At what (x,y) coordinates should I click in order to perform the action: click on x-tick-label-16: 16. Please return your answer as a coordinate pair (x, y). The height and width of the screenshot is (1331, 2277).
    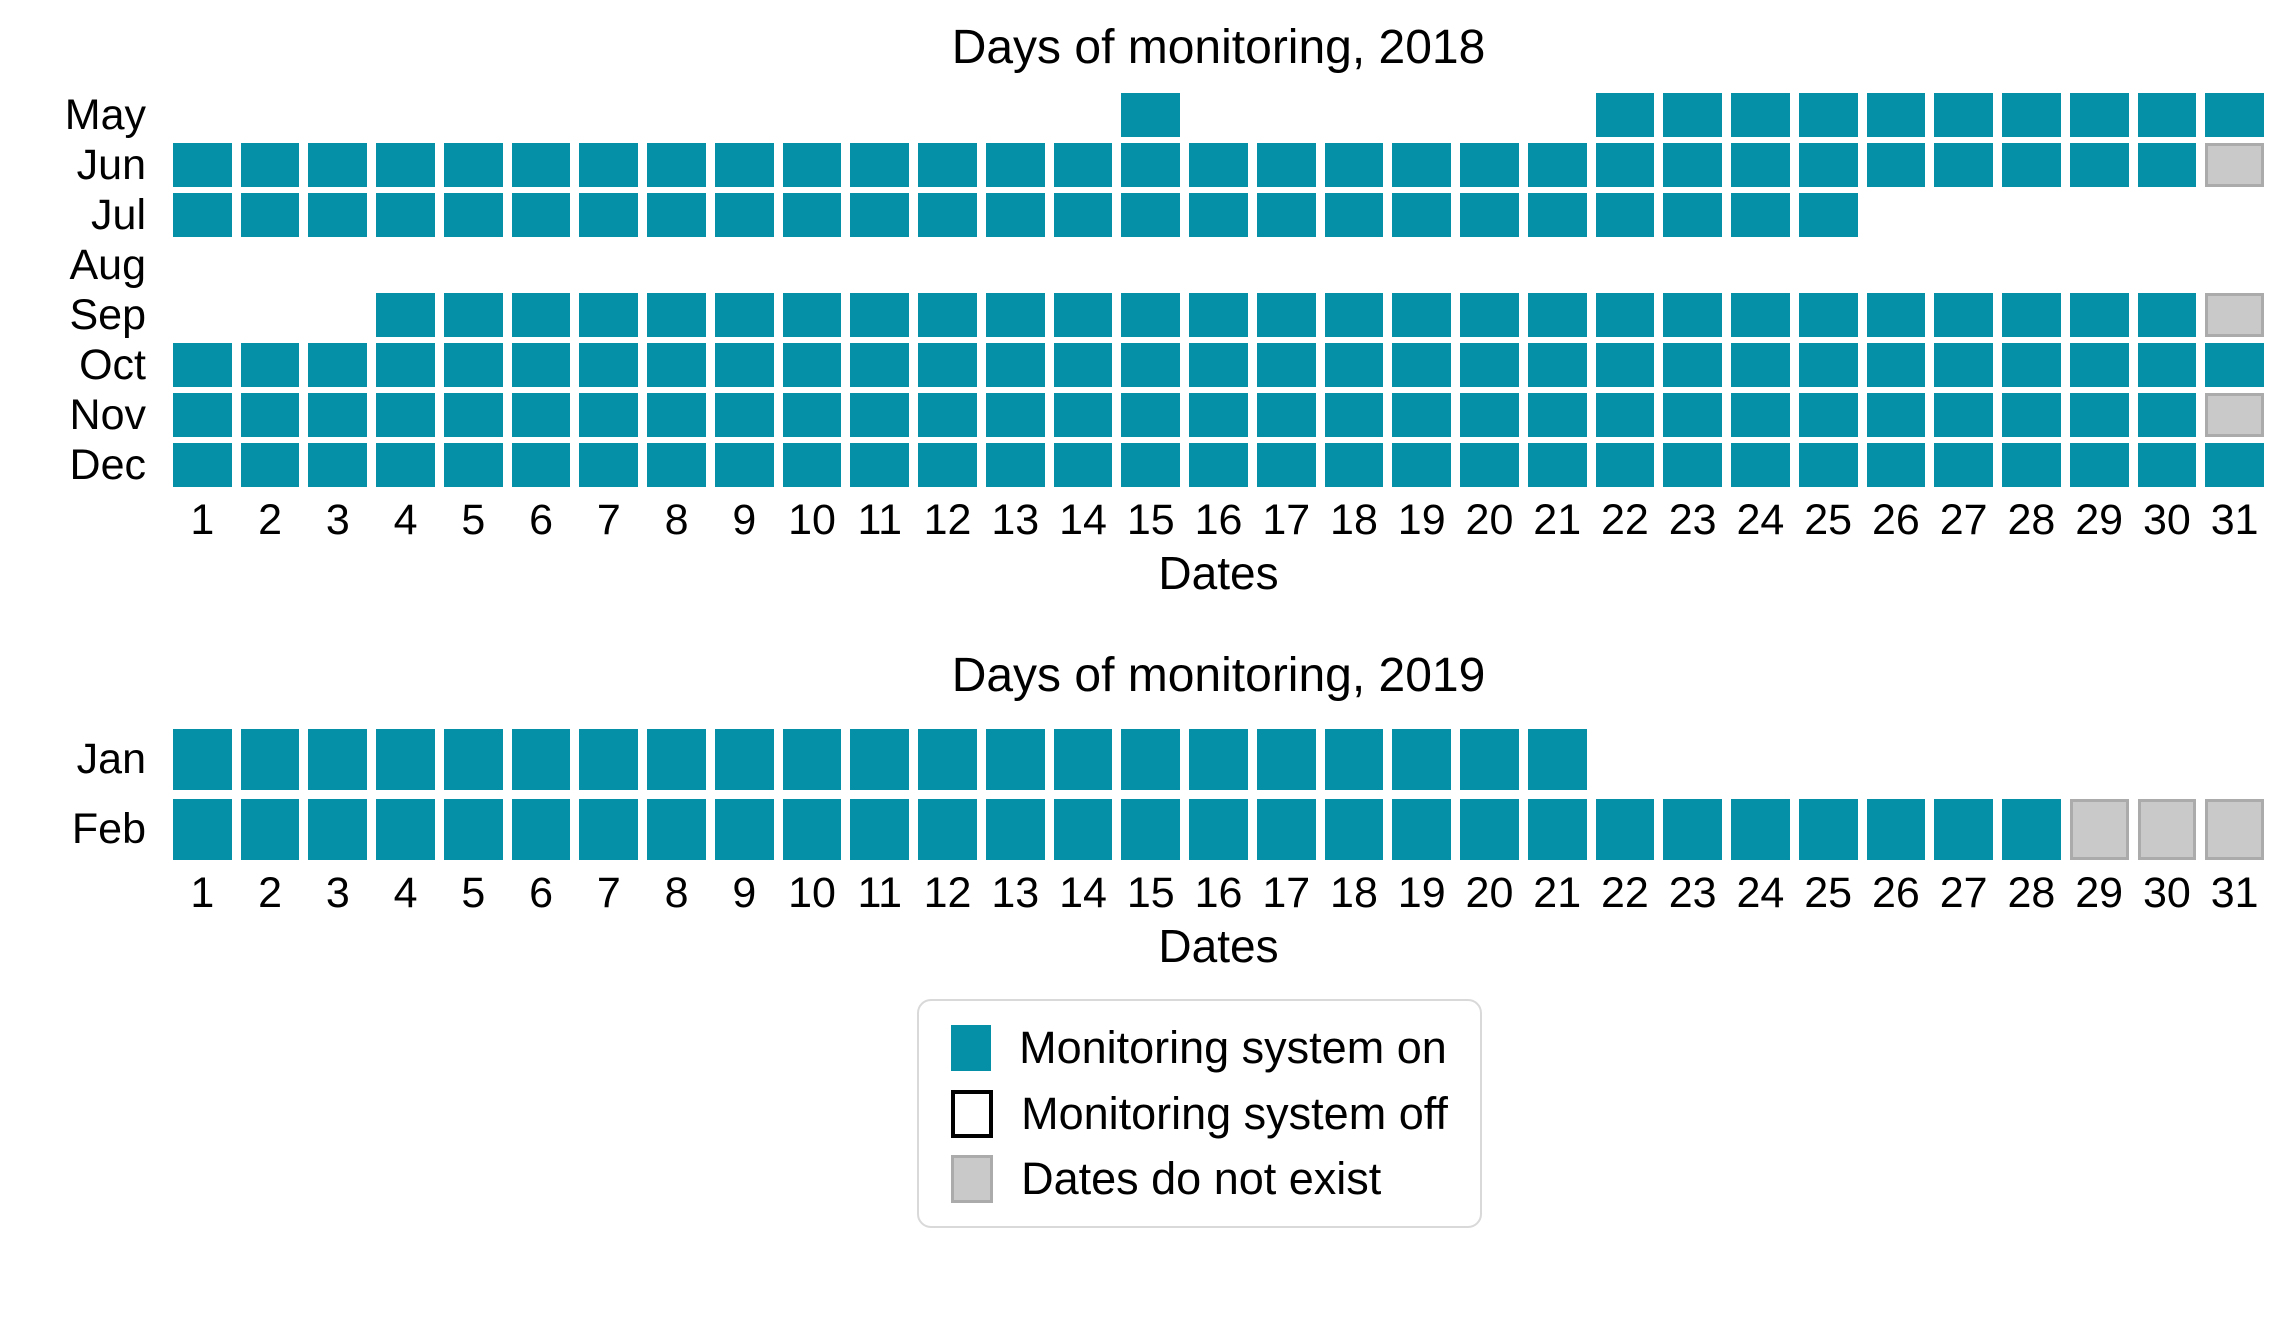
    Looking at the image, I should click on (1218, 520).